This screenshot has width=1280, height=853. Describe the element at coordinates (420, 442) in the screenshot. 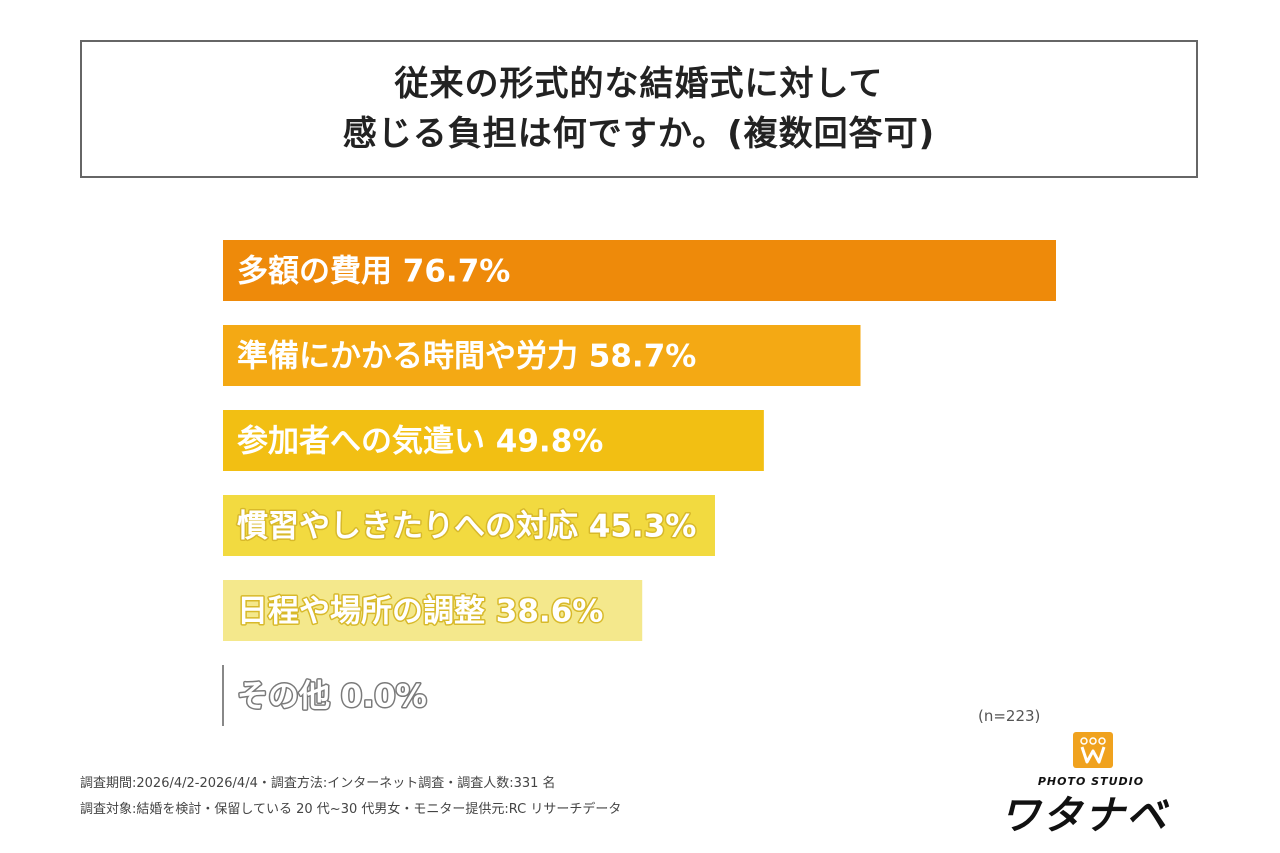

I see `bar-label-2: 参加者への気遣い 49.8%` at that location.